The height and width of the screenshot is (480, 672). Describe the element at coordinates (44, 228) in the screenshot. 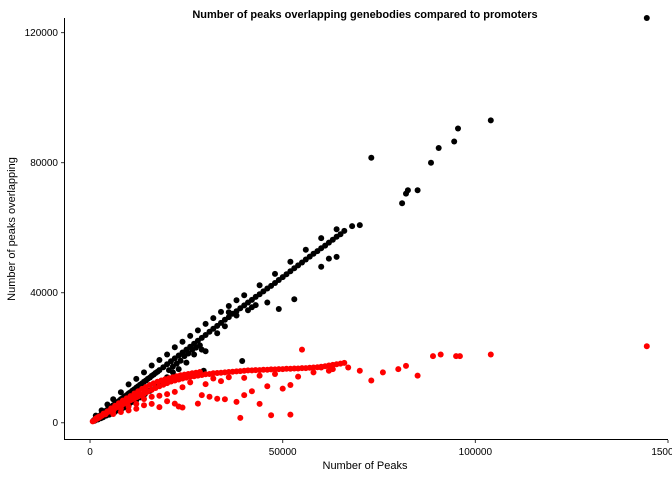

I see `y-ticks: 0 40000 80000 120000` at that location.